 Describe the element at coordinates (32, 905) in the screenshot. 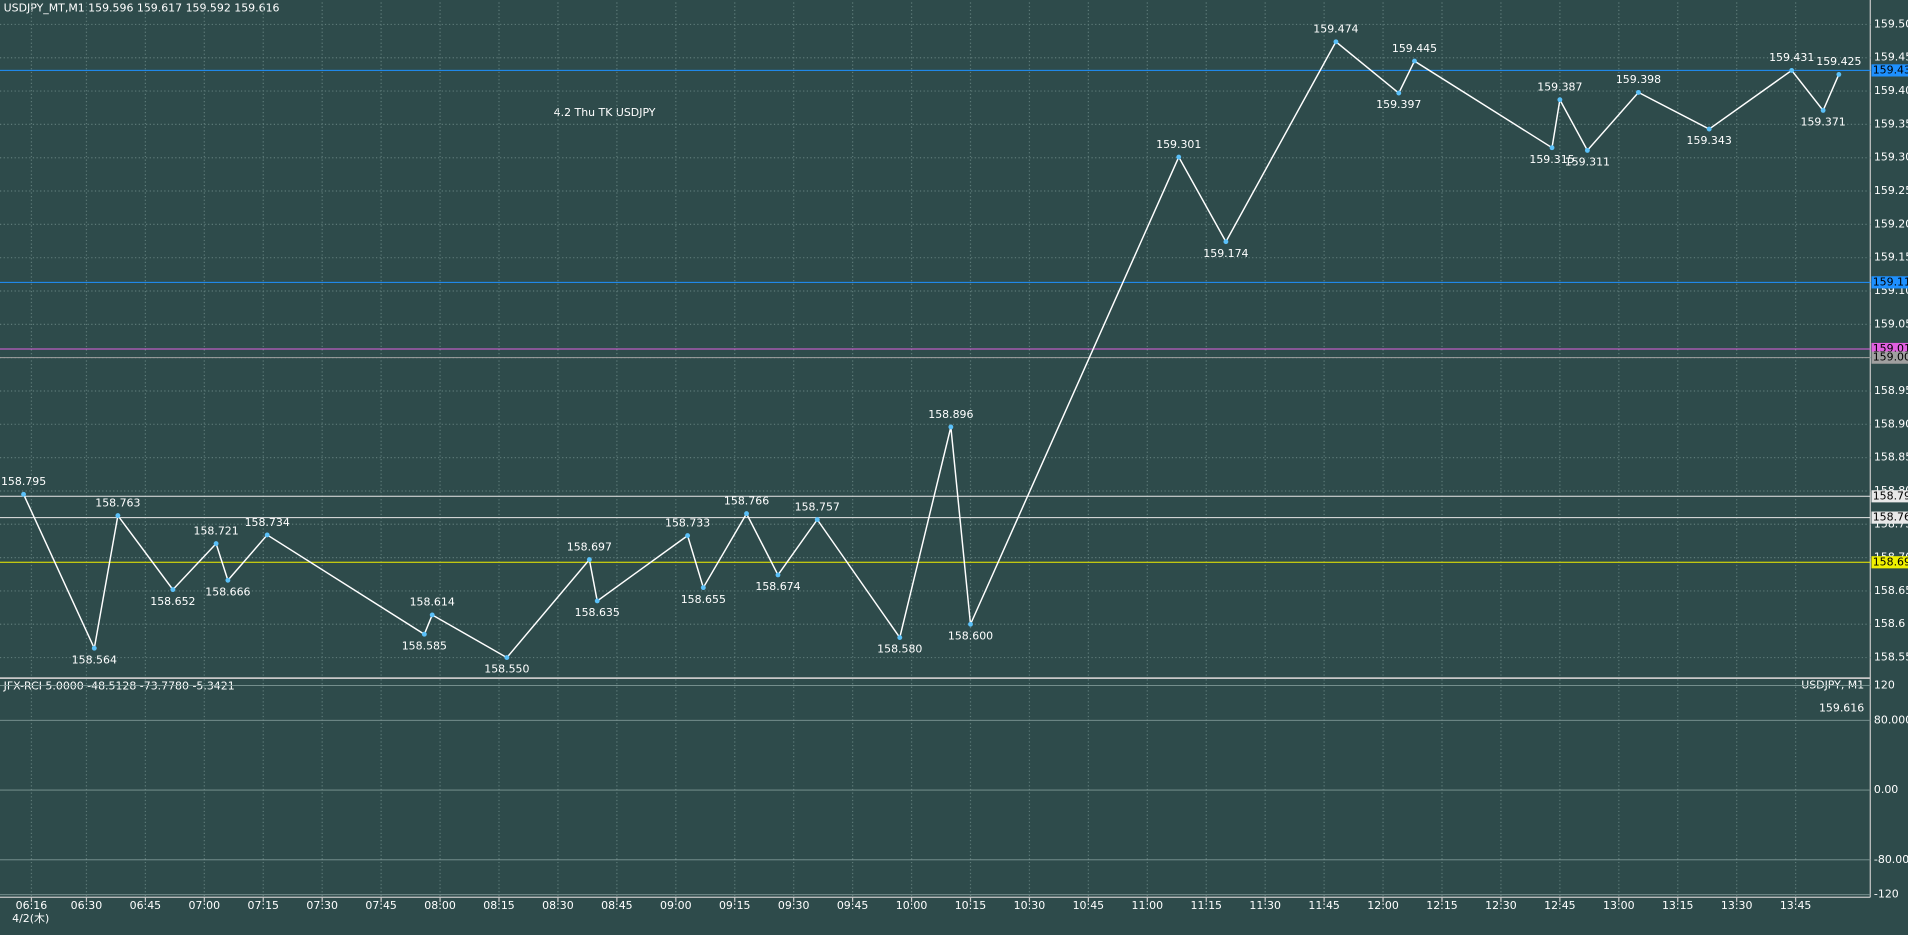

I see `x-tick-label: 06:16` at that location.